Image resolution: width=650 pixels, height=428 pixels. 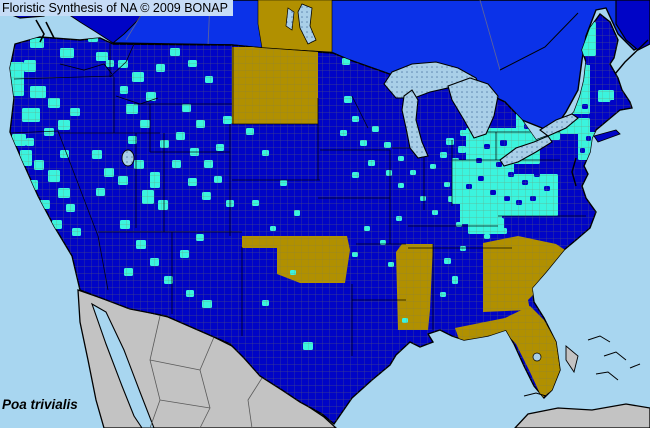 I want to click on mexico-state-borders, so click(x=206, y=371).